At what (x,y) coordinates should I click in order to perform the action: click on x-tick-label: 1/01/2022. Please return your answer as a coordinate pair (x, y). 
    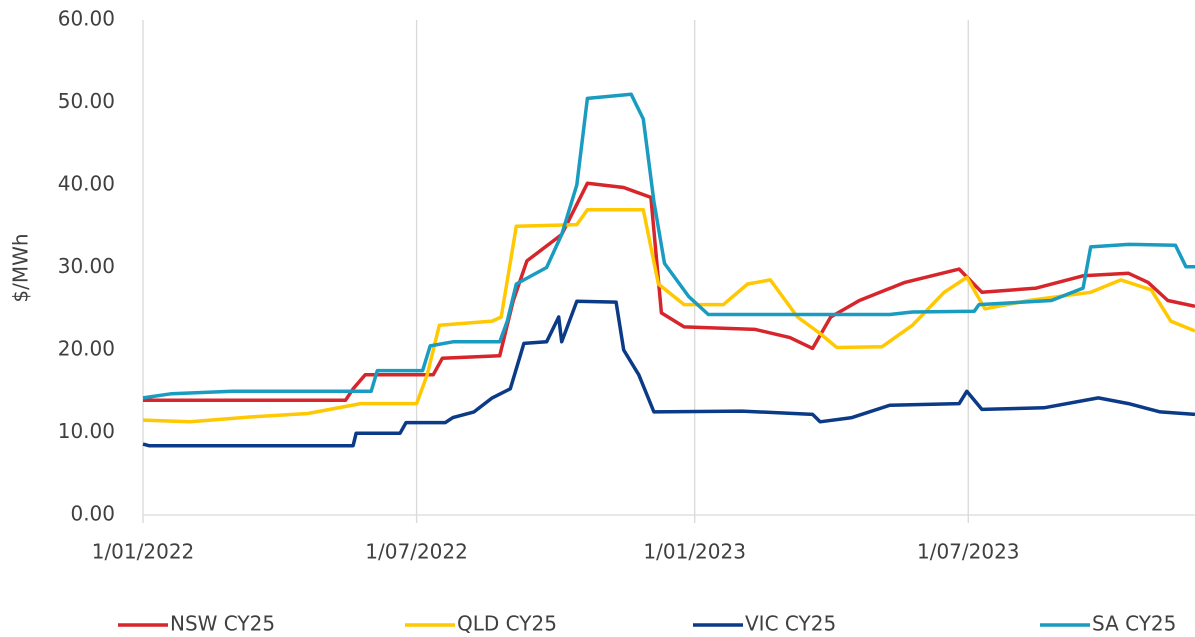
    Looking at the image, I should click on (143, 552).